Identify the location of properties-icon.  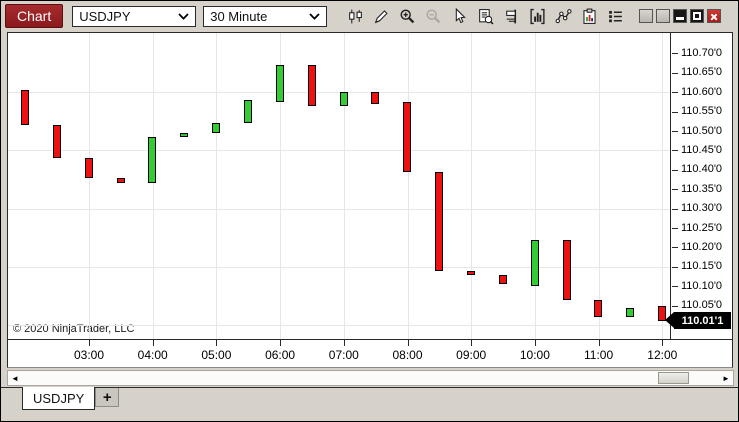
(615, 16).